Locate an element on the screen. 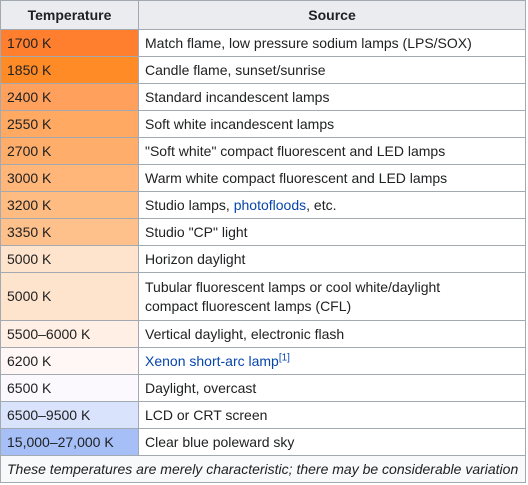  source-cell: Horizon daylight is located at coordinates (332, 259).